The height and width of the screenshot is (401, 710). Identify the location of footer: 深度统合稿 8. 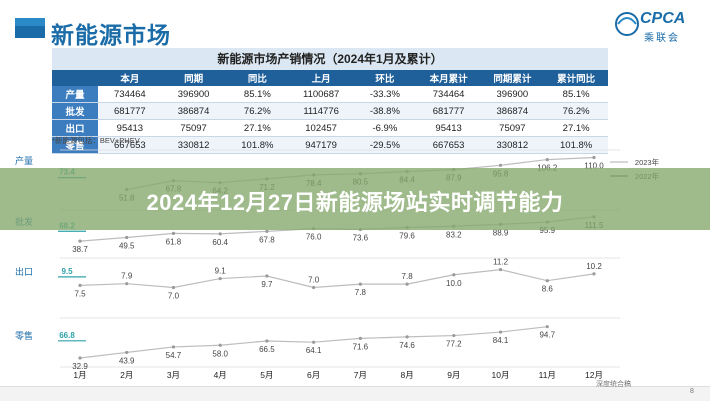
(355, 391).